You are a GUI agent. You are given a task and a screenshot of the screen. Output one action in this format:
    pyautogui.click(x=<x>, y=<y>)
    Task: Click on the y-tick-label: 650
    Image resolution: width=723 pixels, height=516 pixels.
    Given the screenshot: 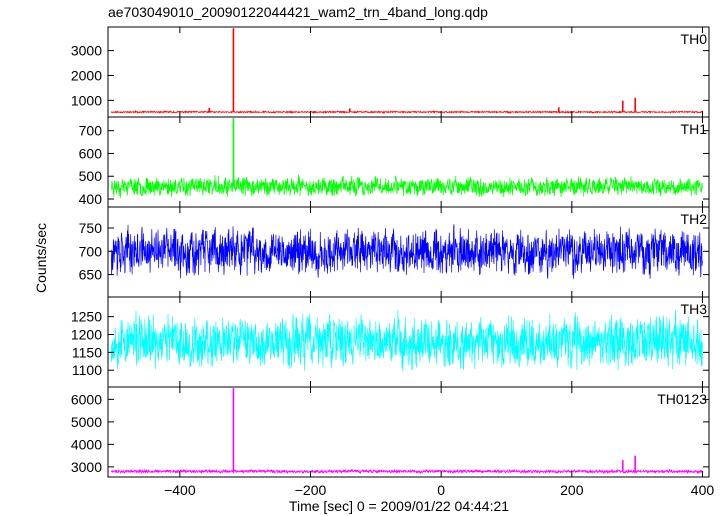 What is the action you would take?
    pyautogui.click(x=91, y=275)
    